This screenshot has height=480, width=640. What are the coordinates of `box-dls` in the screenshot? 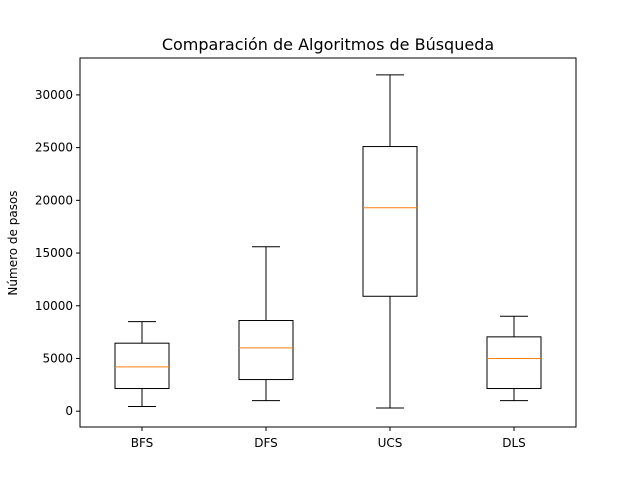 It's located at (514, 358).